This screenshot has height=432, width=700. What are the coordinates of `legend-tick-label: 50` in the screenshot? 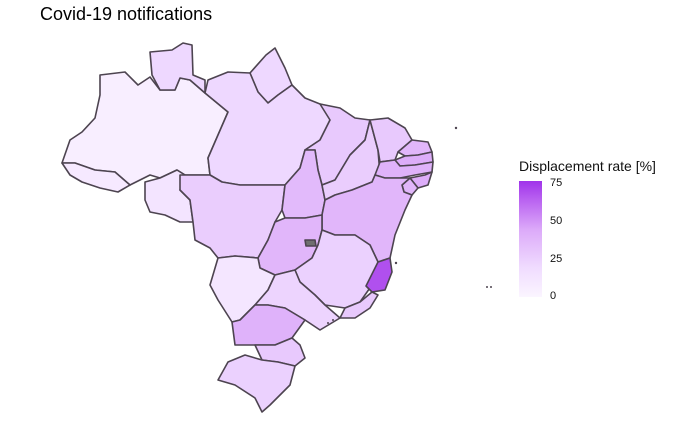 It's located at (556, 221).